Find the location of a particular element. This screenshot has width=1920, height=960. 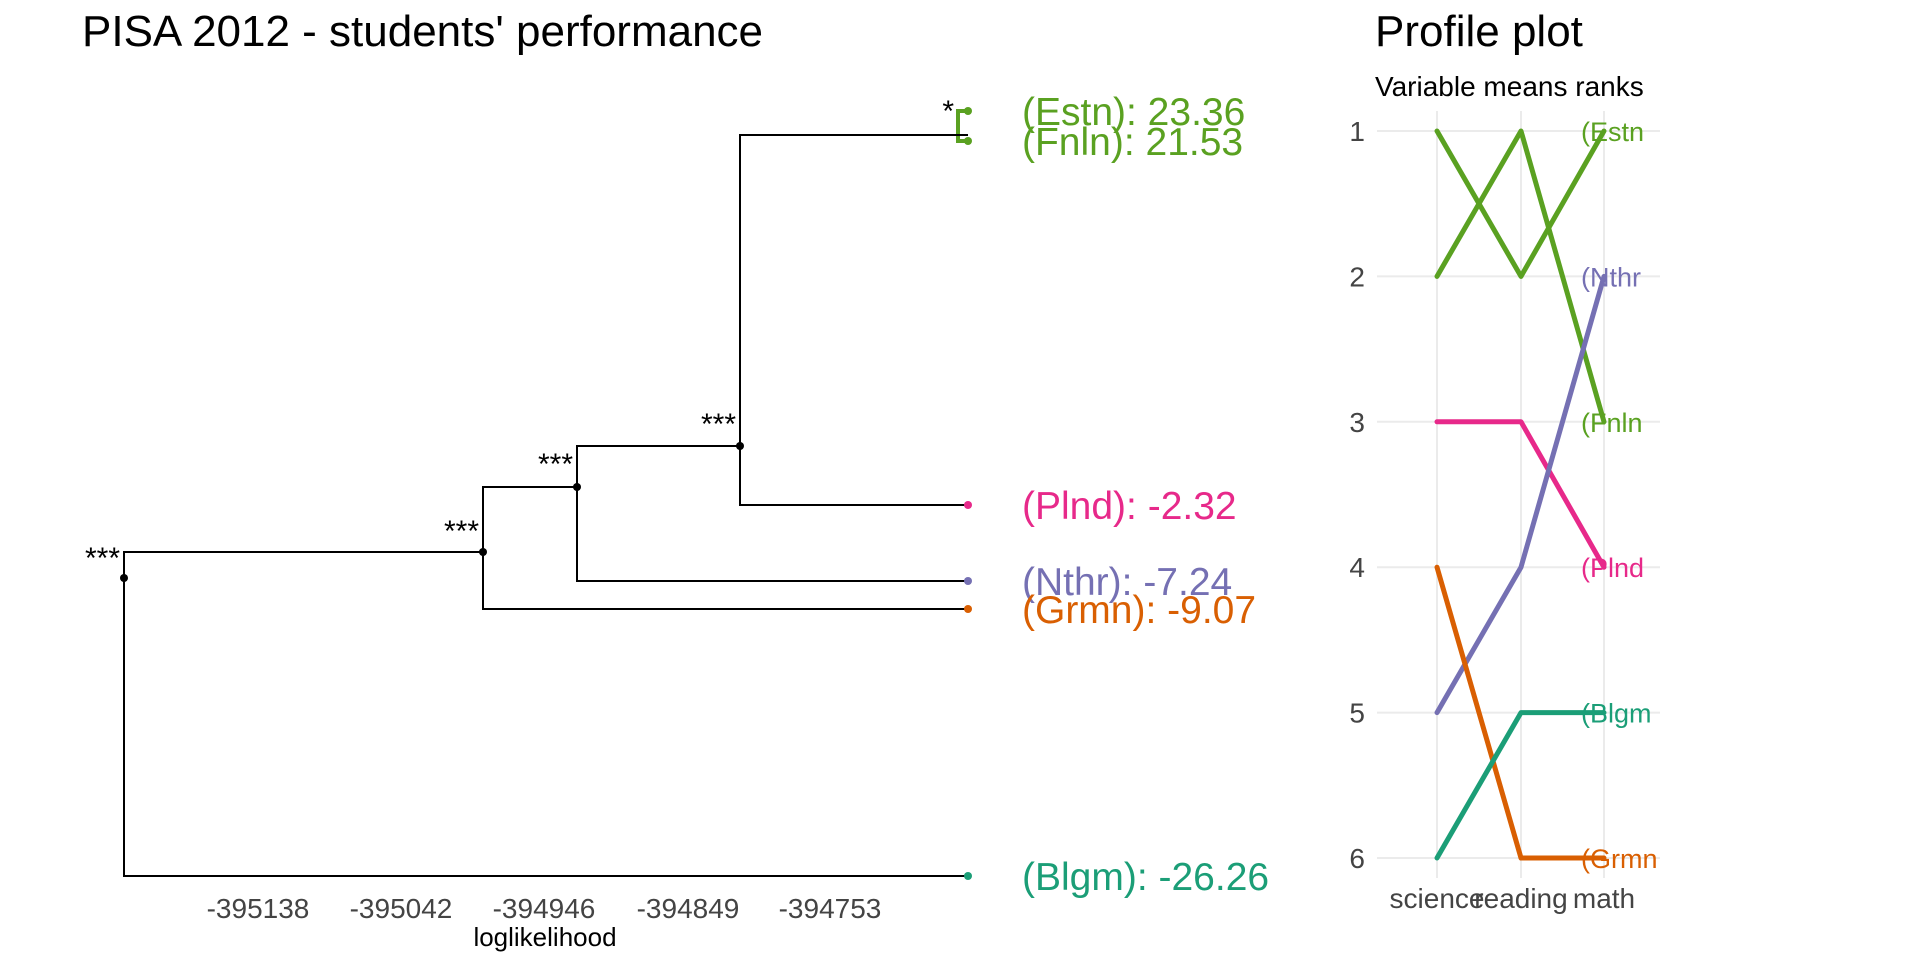

leaf-label: (Blgm): -26.26 is located at coordinates (1145, 877).